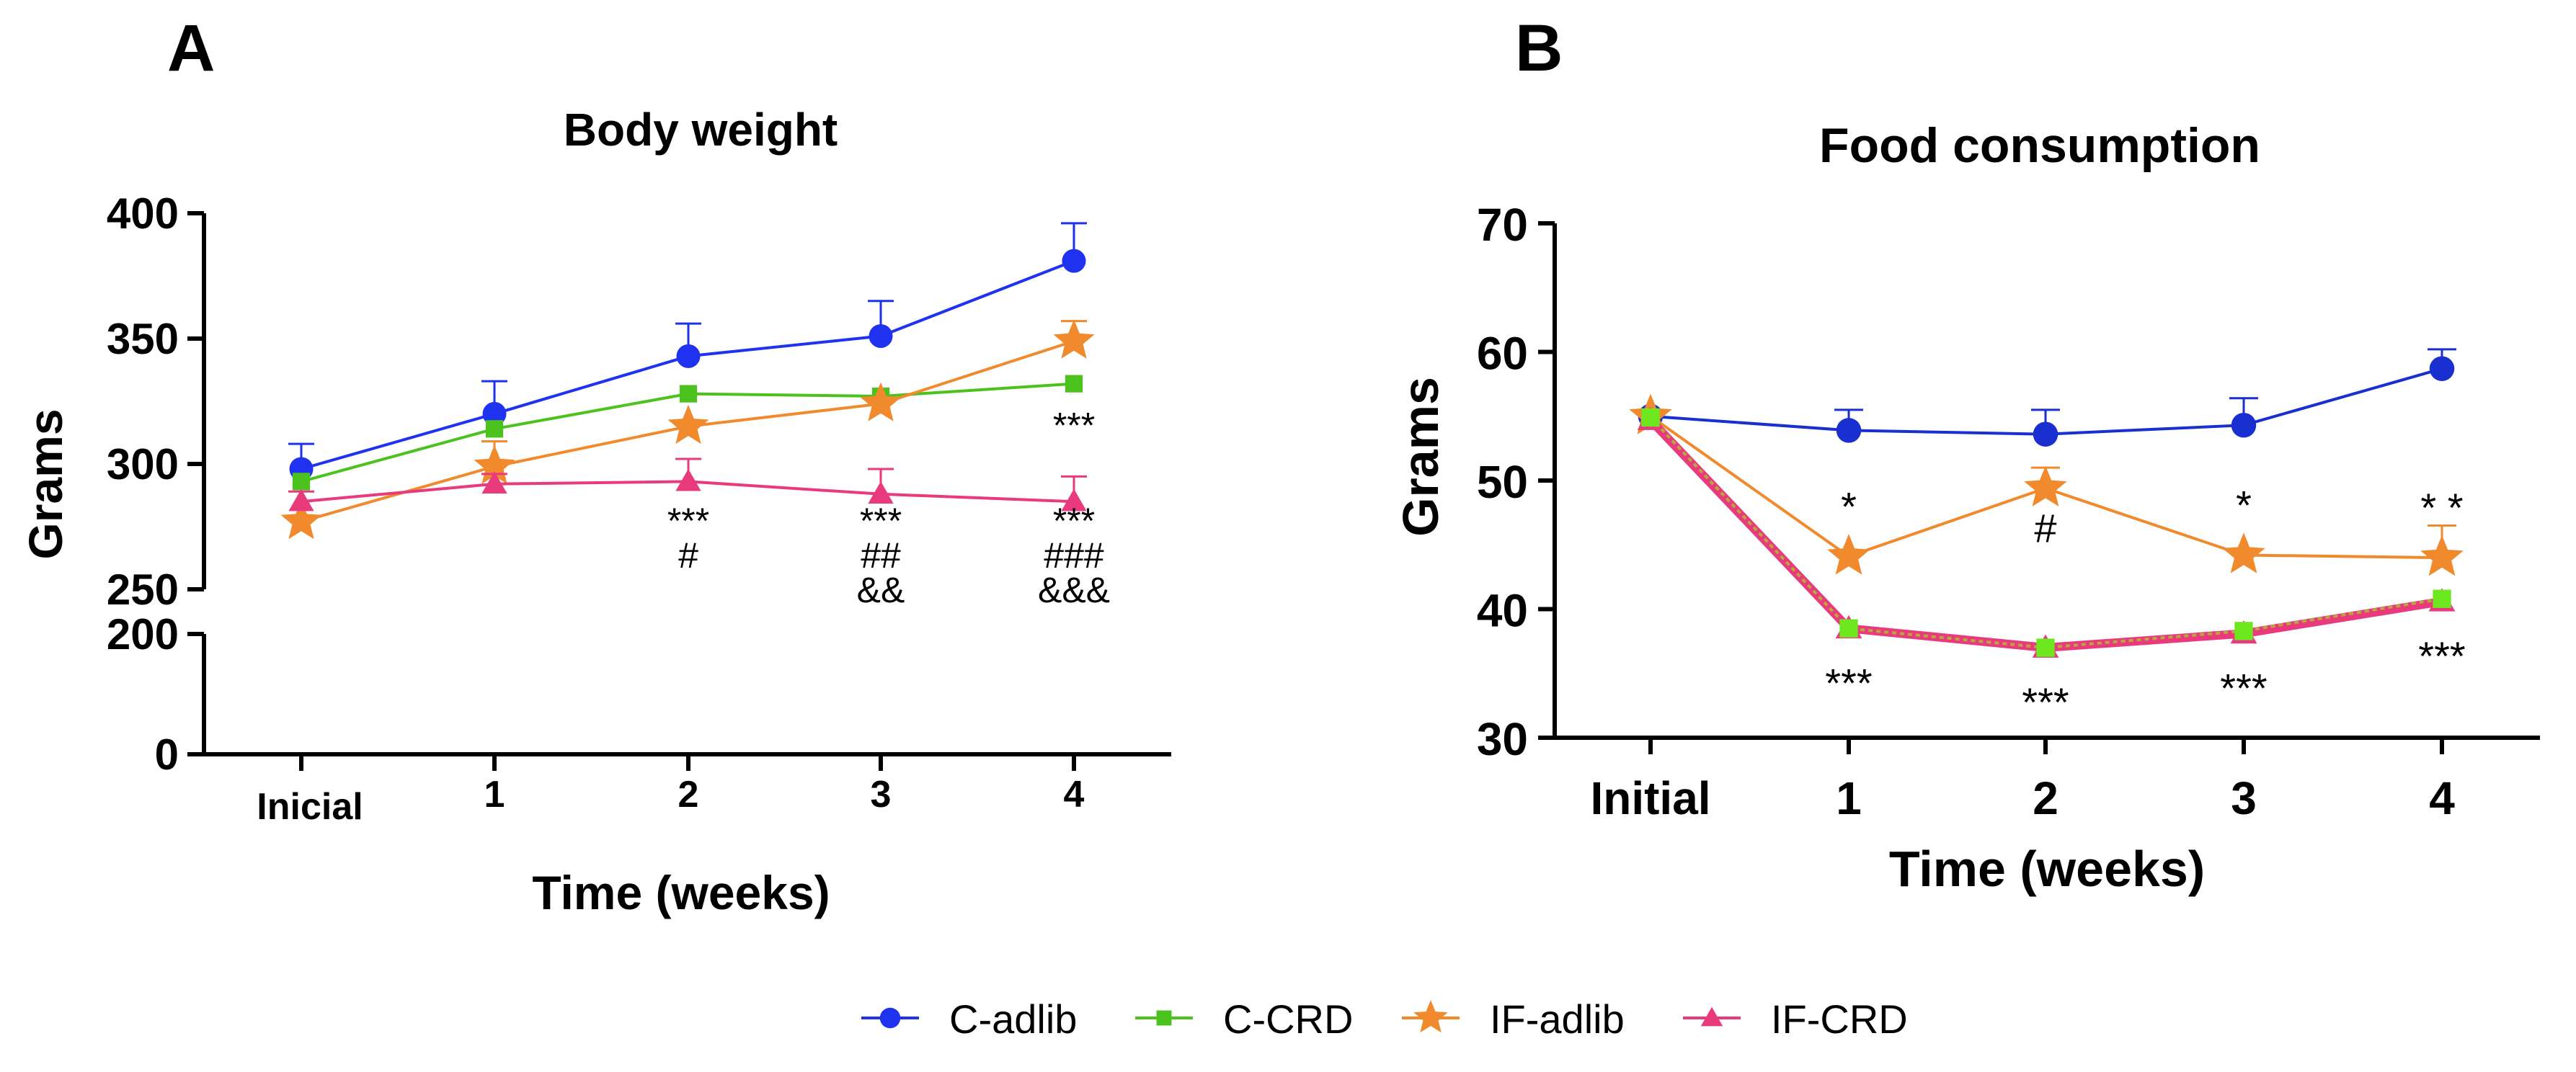  What do you see at coordinates (1288, 1019) in the screenshot?
I see `legend-label: C-CRD` at bounding box center [1288, 1019].